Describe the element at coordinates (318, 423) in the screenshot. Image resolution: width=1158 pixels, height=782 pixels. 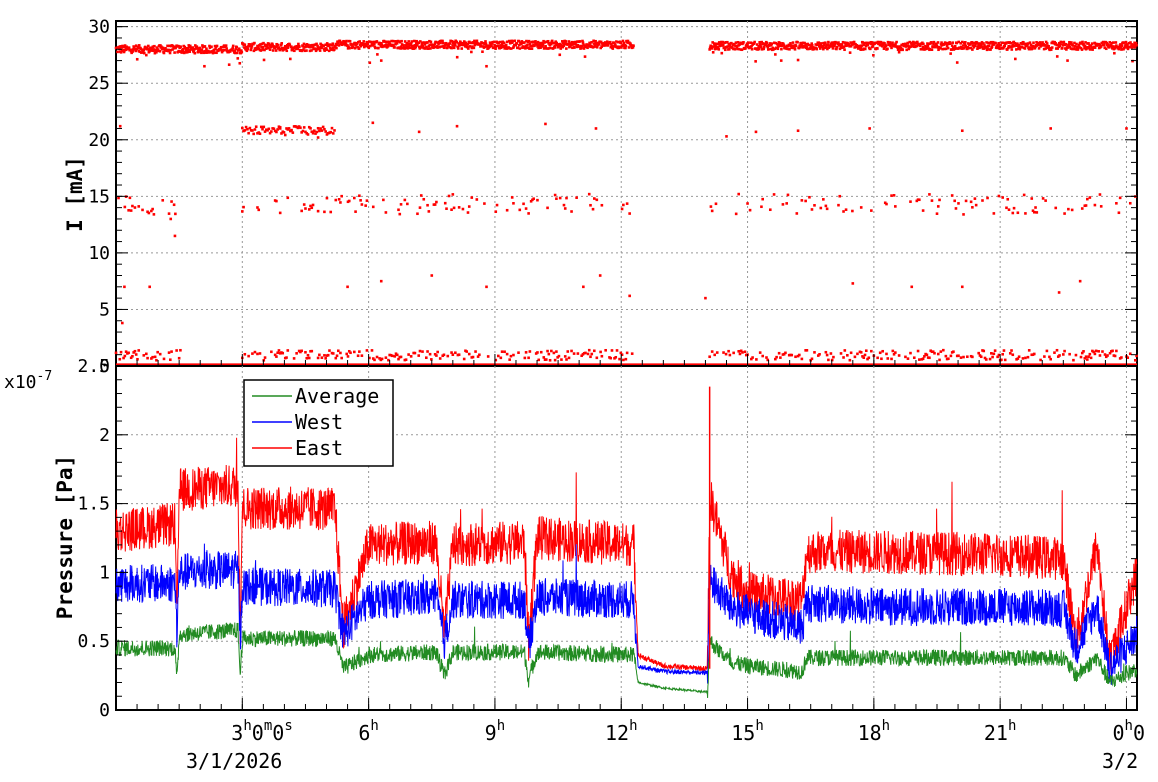
I see `legend-box` at that location.